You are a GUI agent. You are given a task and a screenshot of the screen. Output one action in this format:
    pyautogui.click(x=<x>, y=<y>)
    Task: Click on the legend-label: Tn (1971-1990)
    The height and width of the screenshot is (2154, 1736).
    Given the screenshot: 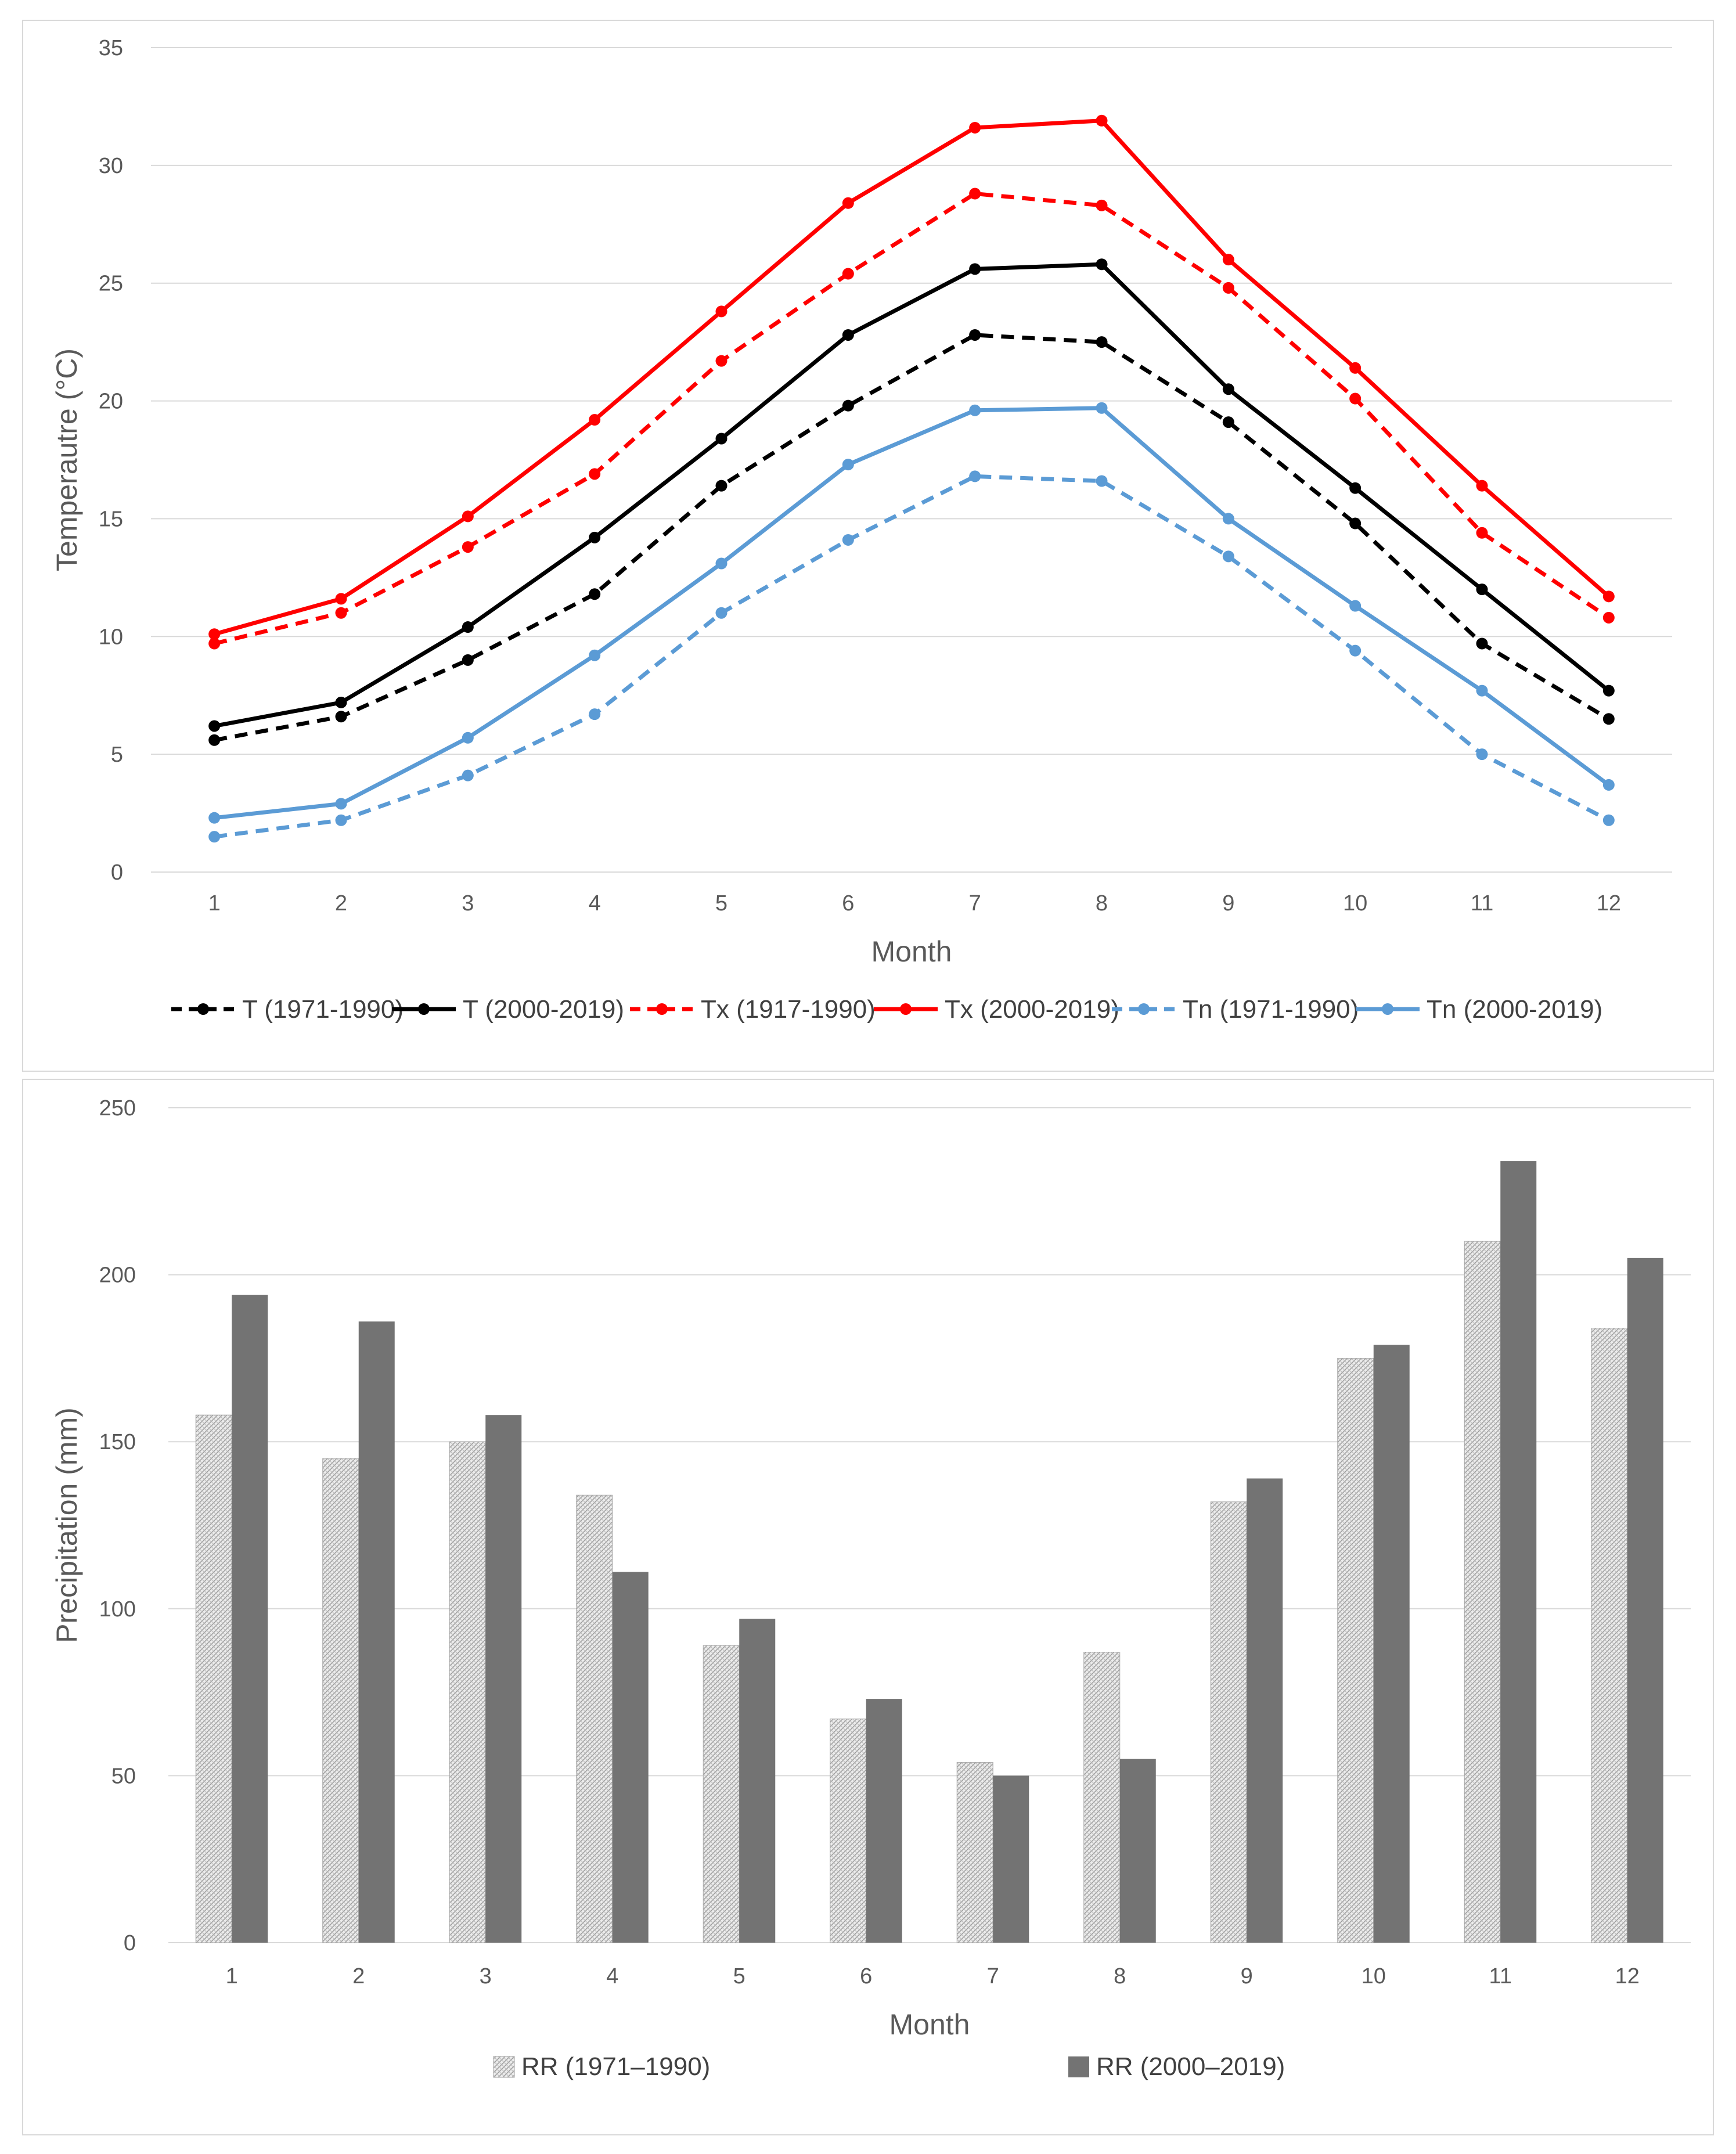 What is the action you would take?
    pyautogui.click(x=1271, y=1009)
    